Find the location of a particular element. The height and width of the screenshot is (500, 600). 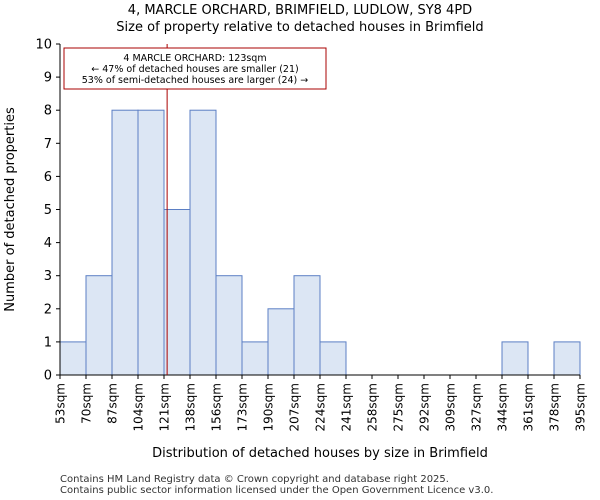

bar-207sqm is located at coordinates (307, 325).